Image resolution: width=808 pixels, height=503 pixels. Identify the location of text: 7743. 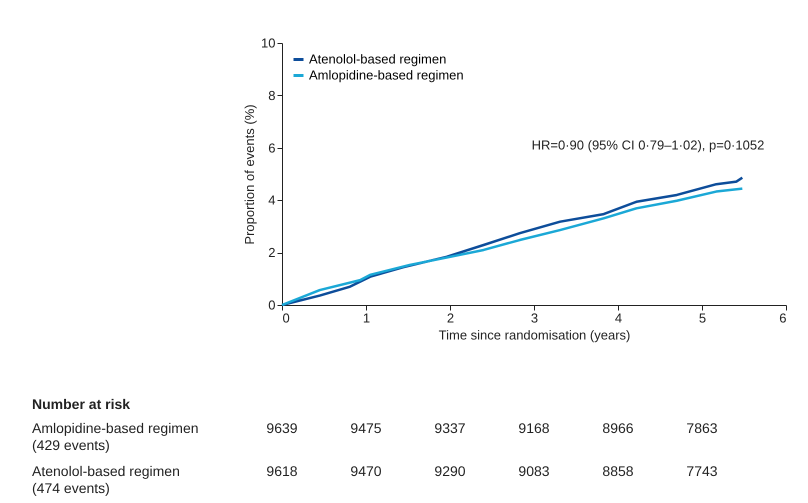
(702, 471).